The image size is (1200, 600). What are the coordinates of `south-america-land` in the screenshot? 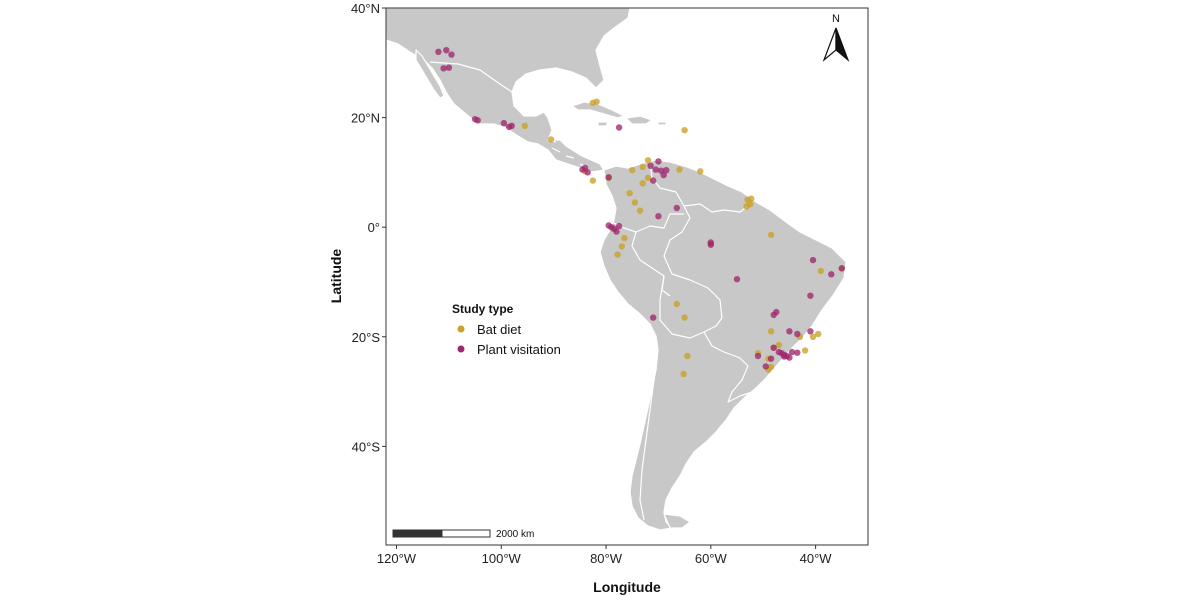 It's located at (723, 345).